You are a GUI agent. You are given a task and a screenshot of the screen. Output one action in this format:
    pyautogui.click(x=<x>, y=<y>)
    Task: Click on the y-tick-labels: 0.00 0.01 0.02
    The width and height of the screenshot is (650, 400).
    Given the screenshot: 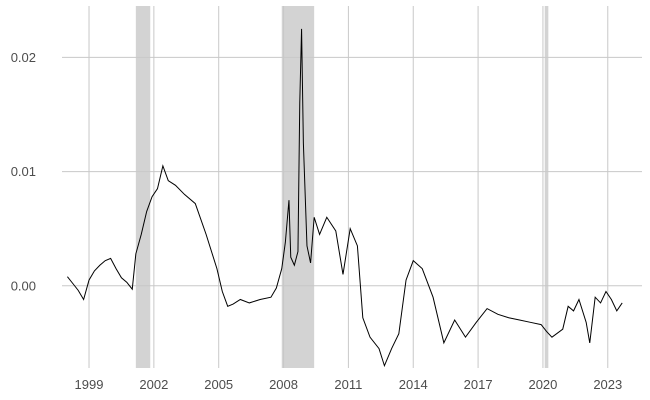 What is the action you would take?
    pyautogui.click(x=23, y=171)
    